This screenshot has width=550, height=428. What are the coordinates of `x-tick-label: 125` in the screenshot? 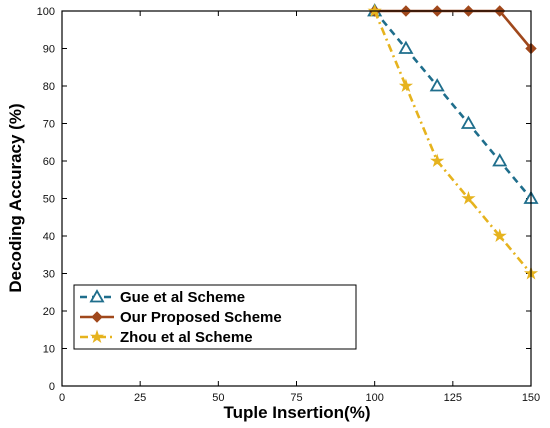 It's located at (453, 398).